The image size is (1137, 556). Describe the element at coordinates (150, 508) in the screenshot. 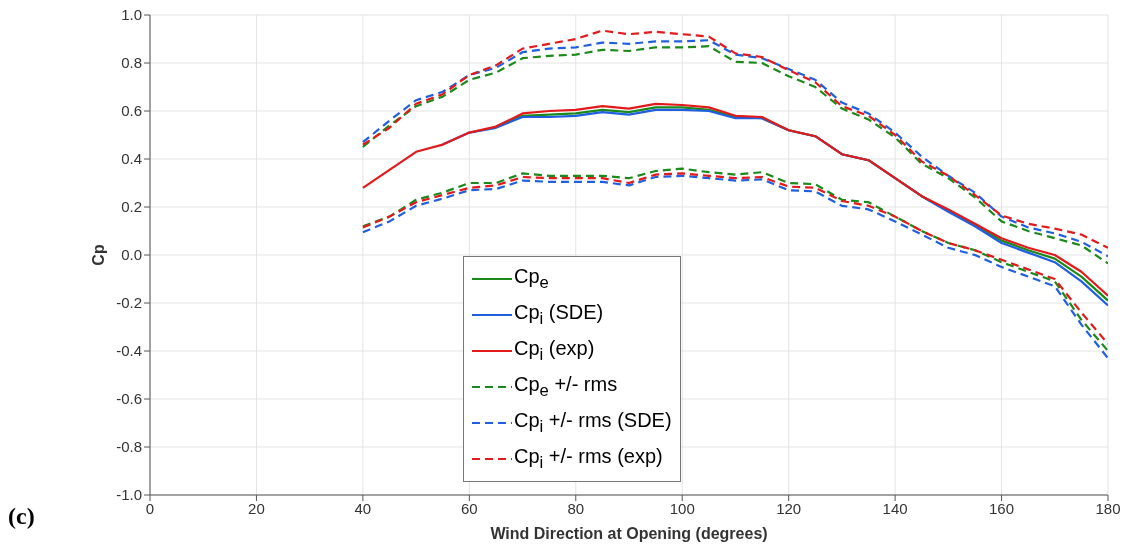

I see `x-tick-label: 0` at that location.